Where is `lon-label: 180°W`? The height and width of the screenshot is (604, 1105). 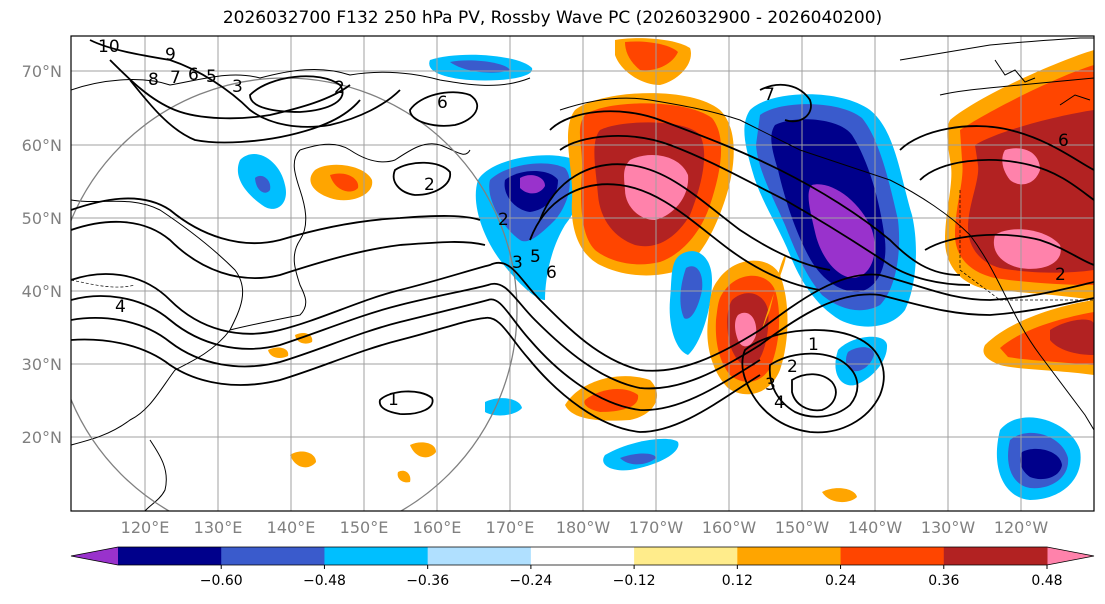 lon-label: 180°W is located at coordinates (583, 527).